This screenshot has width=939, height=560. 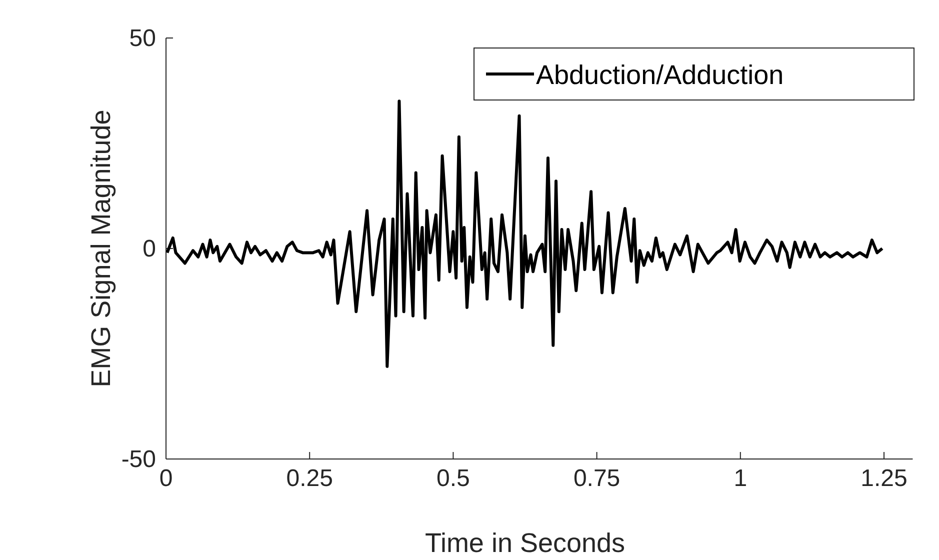 I want to click on x-tick-label: 1, so click(x=741, y=478).